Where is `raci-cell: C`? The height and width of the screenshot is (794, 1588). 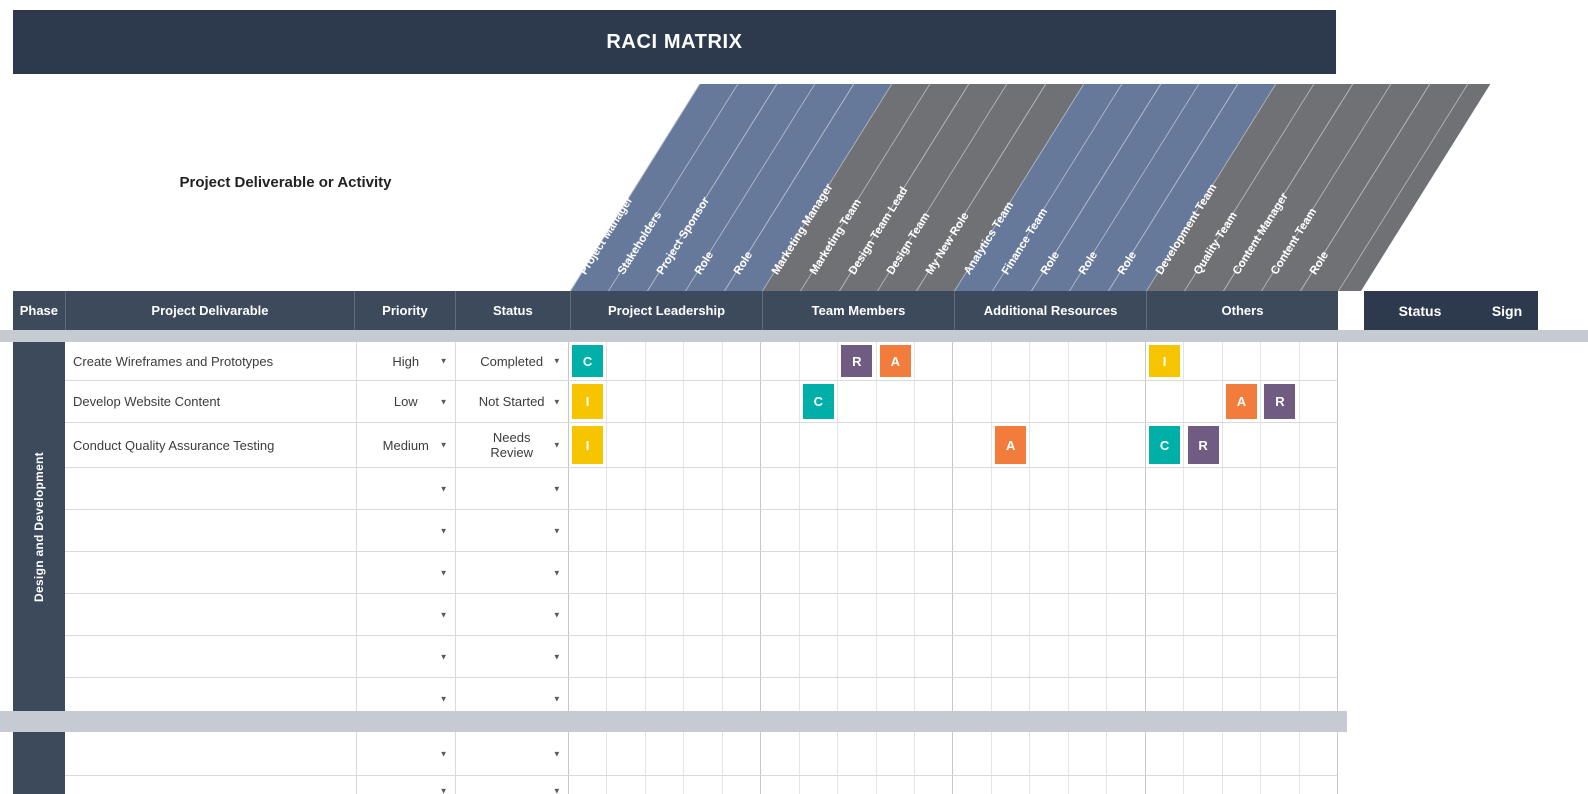
raci-cell: C is located at coordinates (1165, 445).